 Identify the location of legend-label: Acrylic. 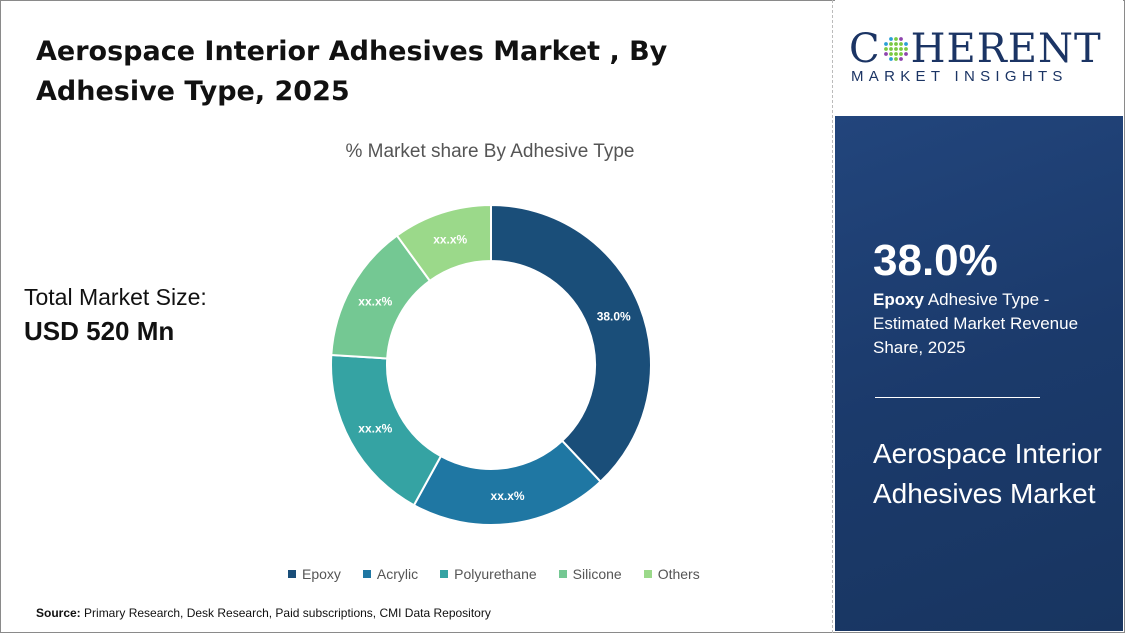
(397, 574).